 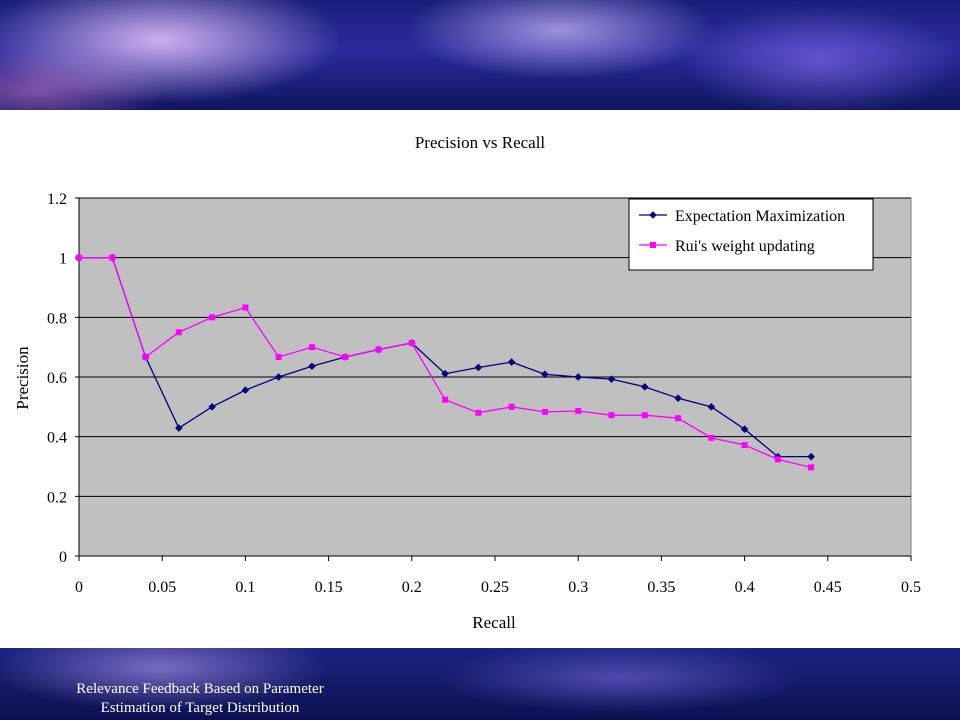 What do you see at coordinates (828, 587) in the screenshot?
I see `x-tick-label: 0.45` at bounding box center [828, 587].